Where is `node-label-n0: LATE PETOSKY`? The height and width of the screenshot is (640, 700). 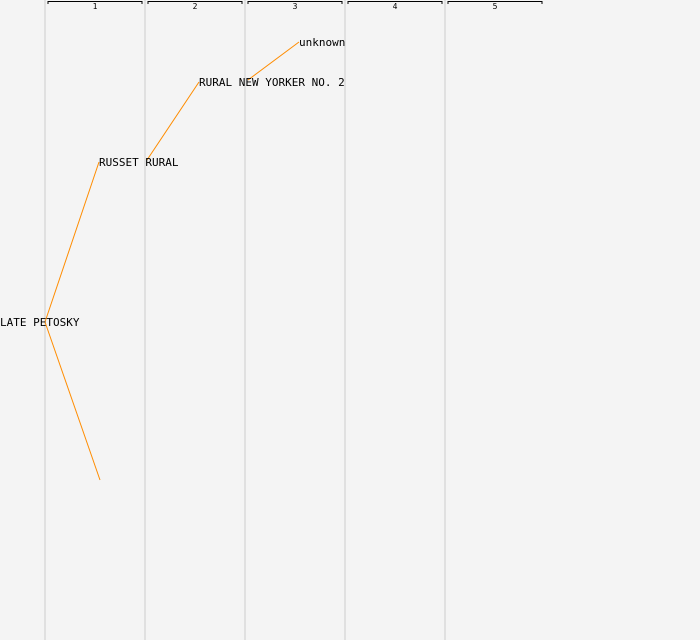 node-label-n0: LATE PETOSKY is located at coordinates (40, 322).